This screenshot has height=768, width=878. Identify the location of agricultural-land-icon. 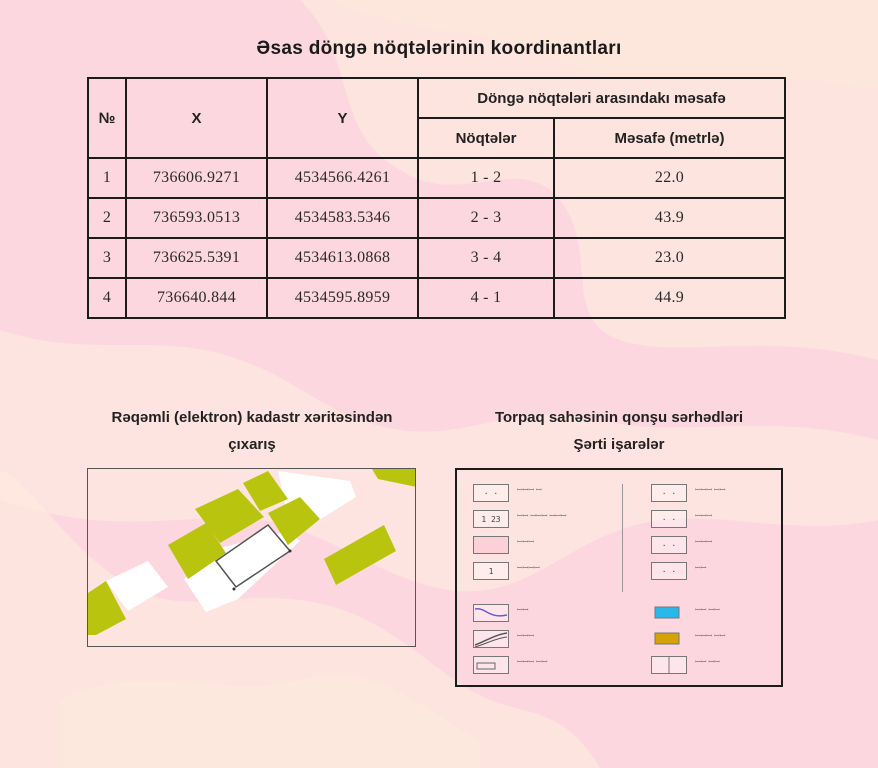
(669, 639).